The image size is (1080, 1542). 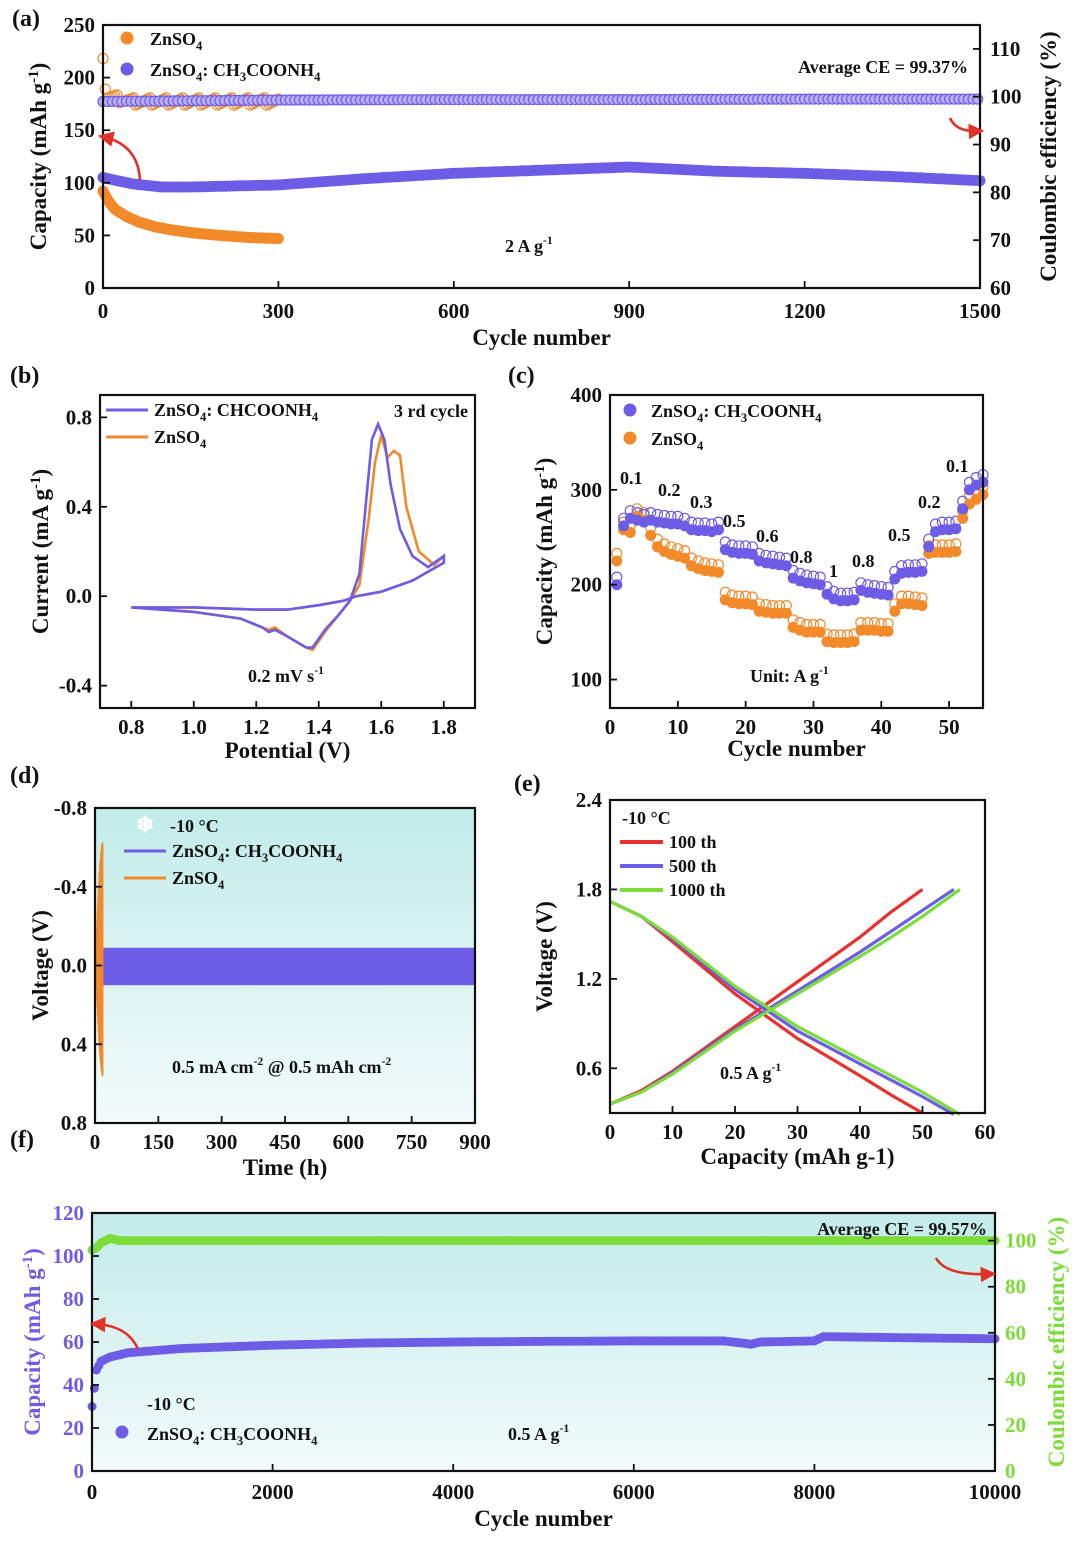 I want to click on y-tick-label: 1.8, so click(x=589, y=889).